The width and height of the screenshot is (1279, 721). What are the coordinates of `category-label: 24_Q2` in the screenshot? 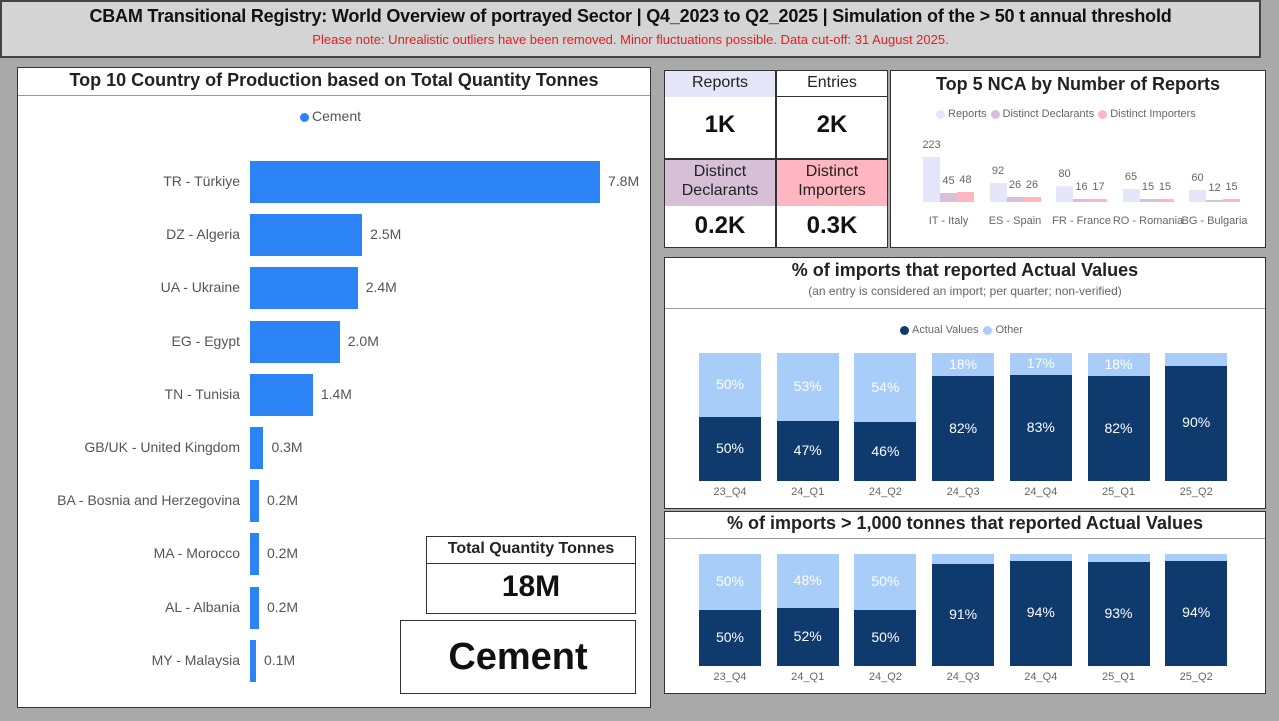 It's located at (885, 677).